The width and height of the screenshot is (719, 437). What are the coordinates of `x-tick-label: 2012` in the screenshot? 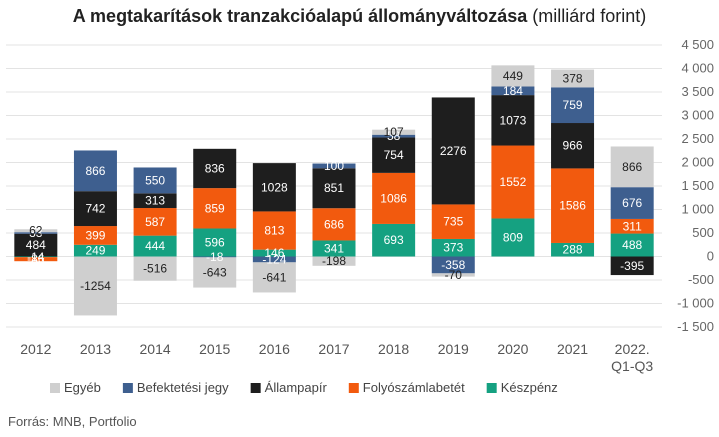 It's located at (35, 349).